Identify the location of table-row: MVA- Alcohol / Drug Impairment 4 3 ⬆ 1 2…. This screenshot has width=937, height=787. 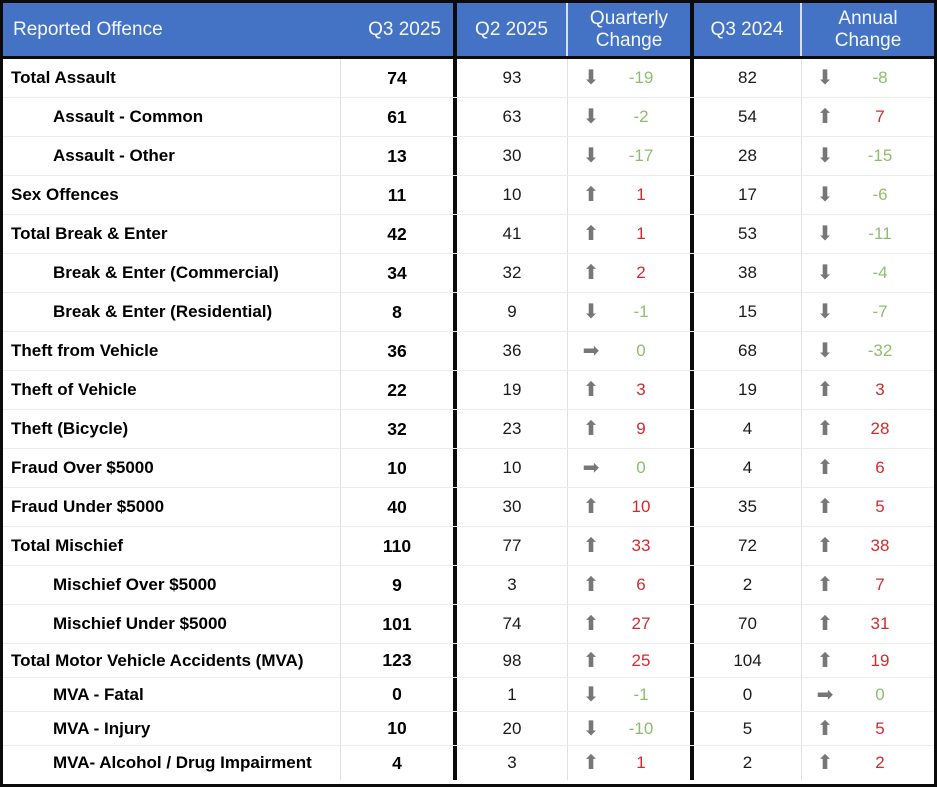
(468, 763).